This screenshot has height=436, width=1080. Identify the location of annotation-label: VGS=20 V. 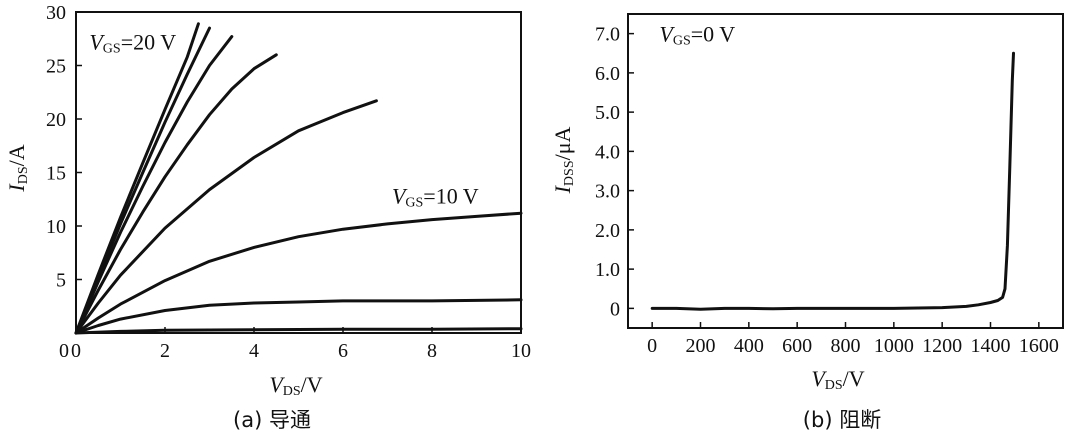
(132, 42).